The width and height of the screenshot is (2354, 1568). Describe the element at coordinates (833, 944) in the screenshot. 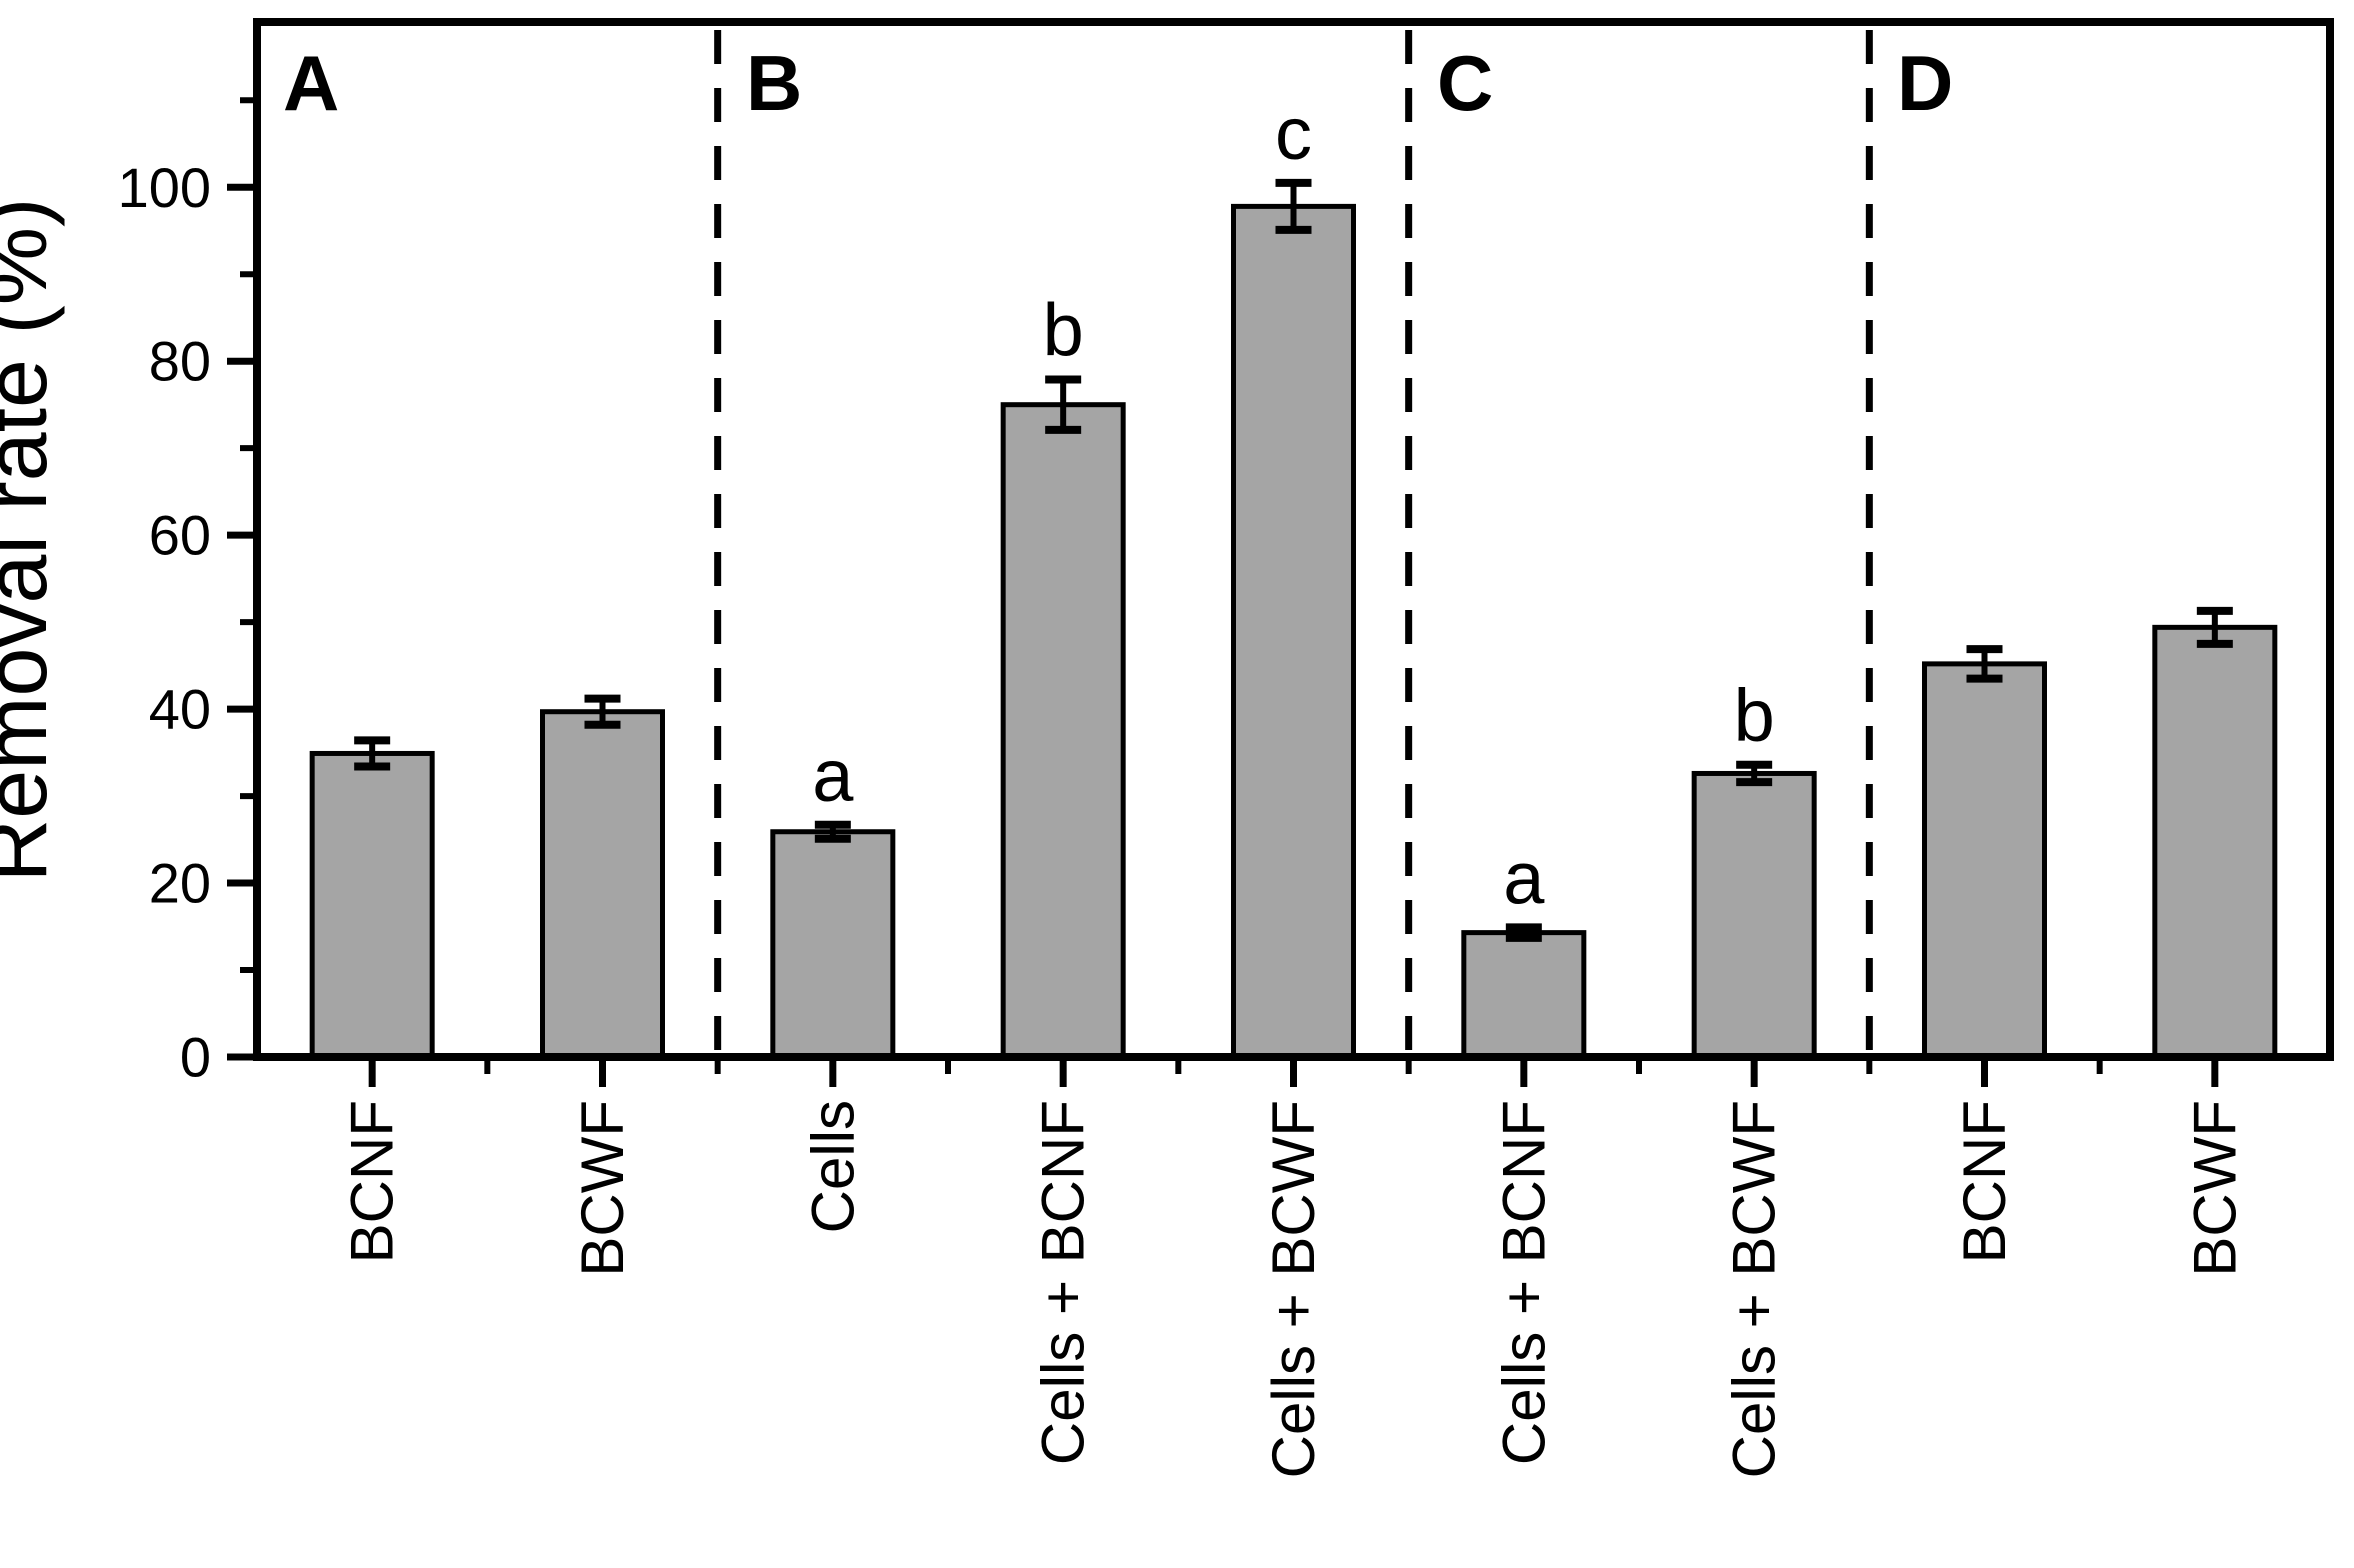

I see `bar-cells` at that location.